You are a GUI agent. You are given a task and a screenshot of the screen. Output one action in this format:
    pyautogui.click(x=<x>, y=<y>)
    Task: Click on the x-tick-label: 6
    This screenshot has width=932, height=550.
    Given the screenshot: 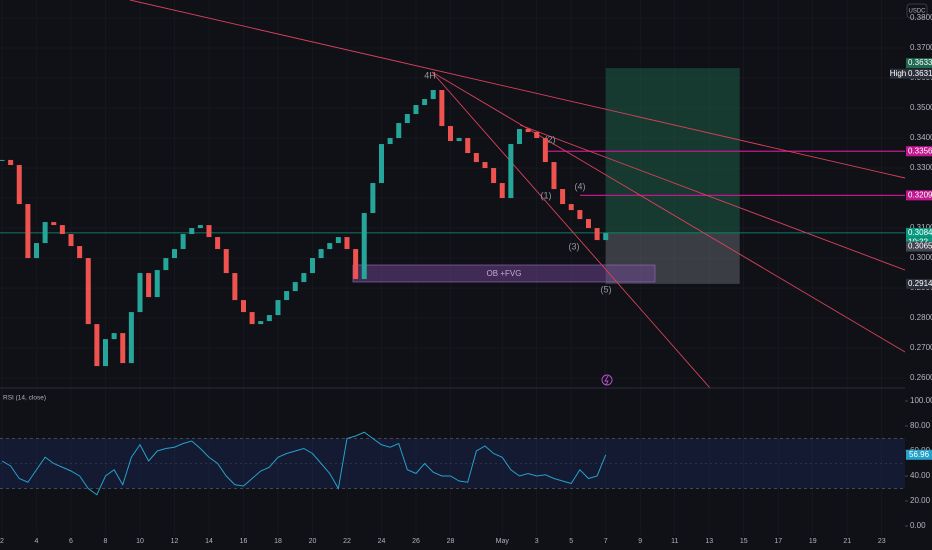 What is the action you would take?
    pyautogui.click(x=71, y=541)
    